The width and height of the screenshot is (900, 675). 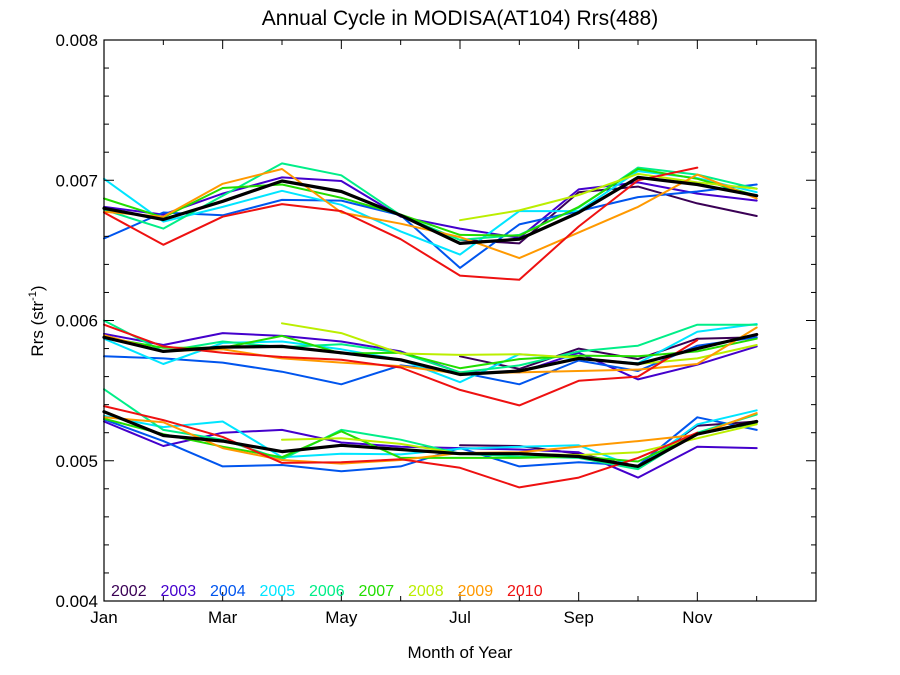 I want to click on legend: 2002 2003 2004 2005 2006 2007 2008 2009 2010, so click(x=327, y=591).